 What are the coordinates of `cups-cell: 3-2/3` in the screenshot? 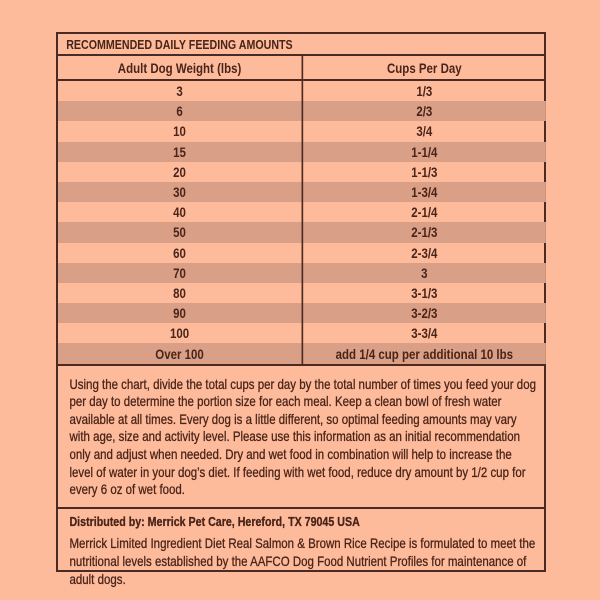 It's located at (423, 313).